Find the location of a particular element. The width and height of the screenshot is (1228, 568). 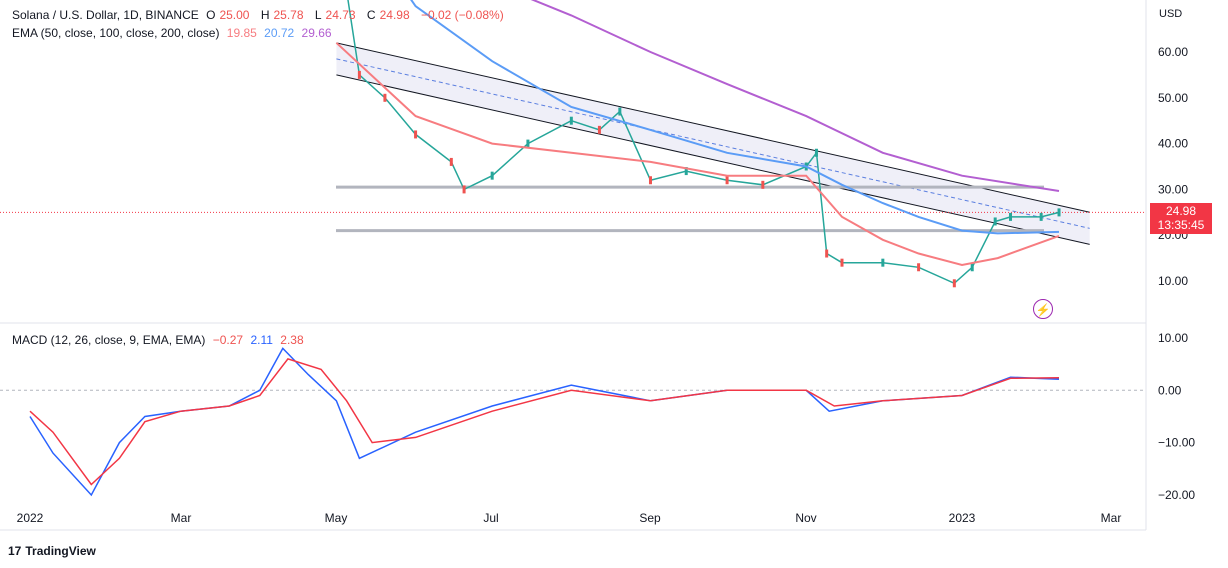

macd-axis-tick: 10.00 is located at coordinates (1173, 338).